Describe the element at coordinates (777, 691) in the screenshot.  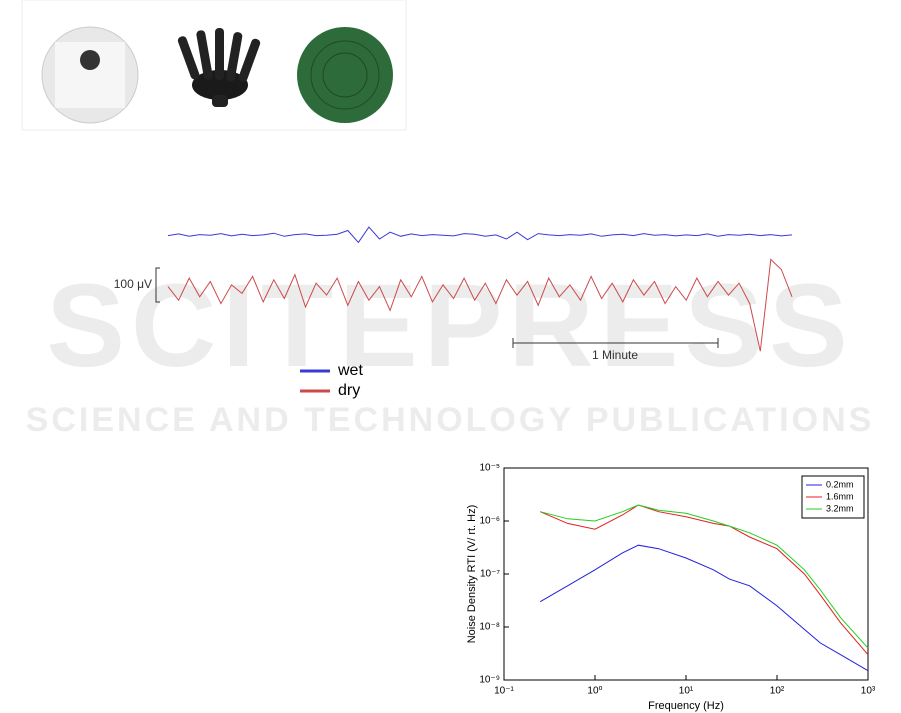
I see `x-tick-label: 10²` at that location.